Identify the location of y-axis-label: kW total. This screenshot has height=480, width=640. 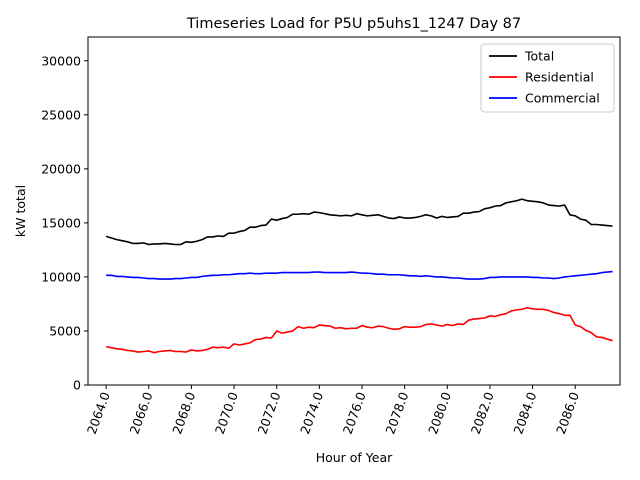
(20, 211).